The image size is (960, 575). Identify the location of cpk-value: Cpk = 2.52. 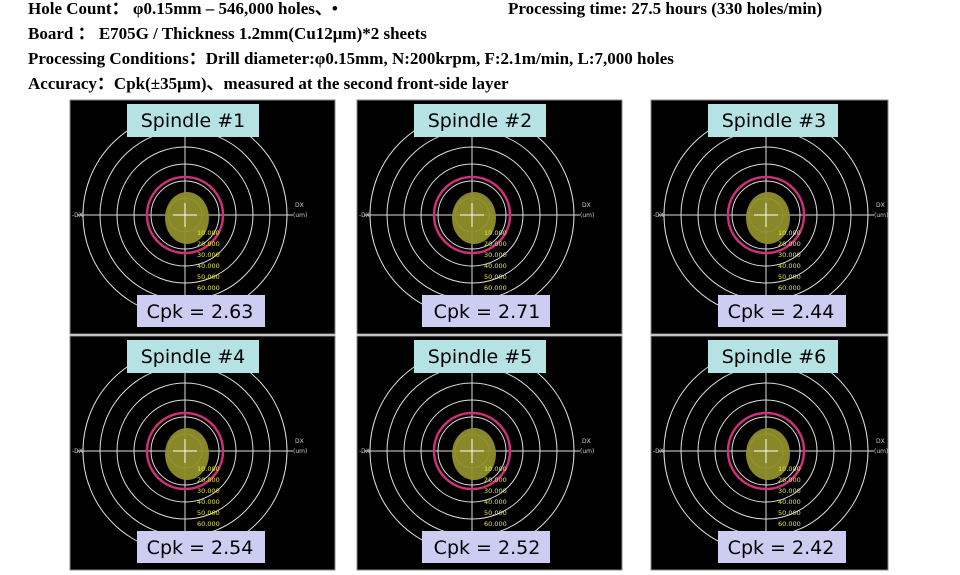
(487, 548).